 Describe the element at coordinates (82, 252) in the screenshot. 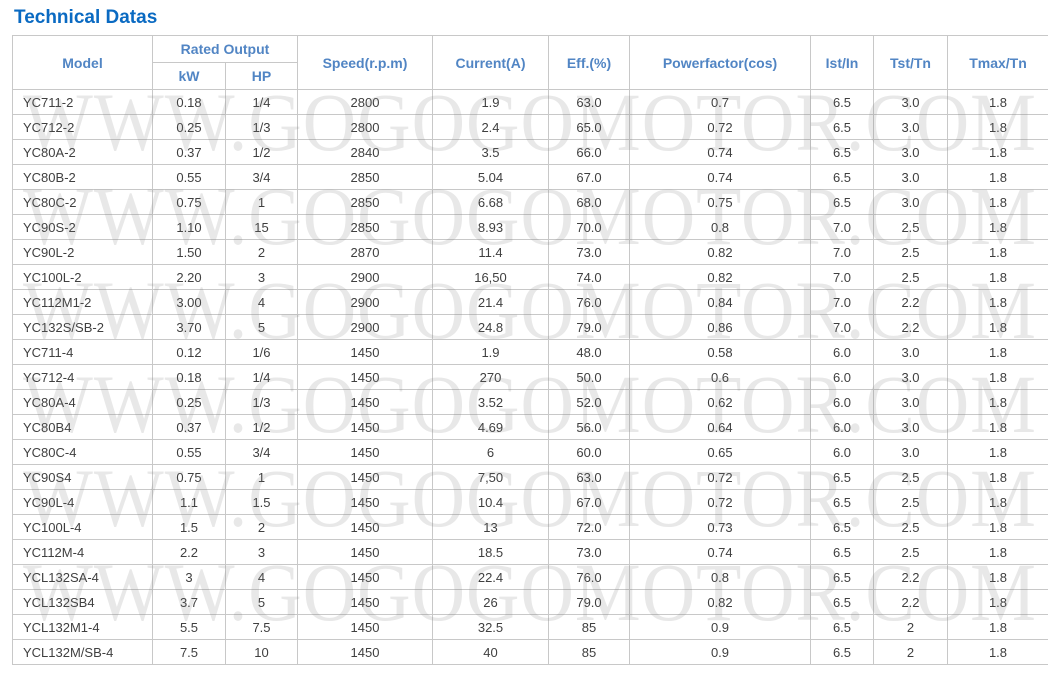

I see `model-cell: YC90L-2` at that location.